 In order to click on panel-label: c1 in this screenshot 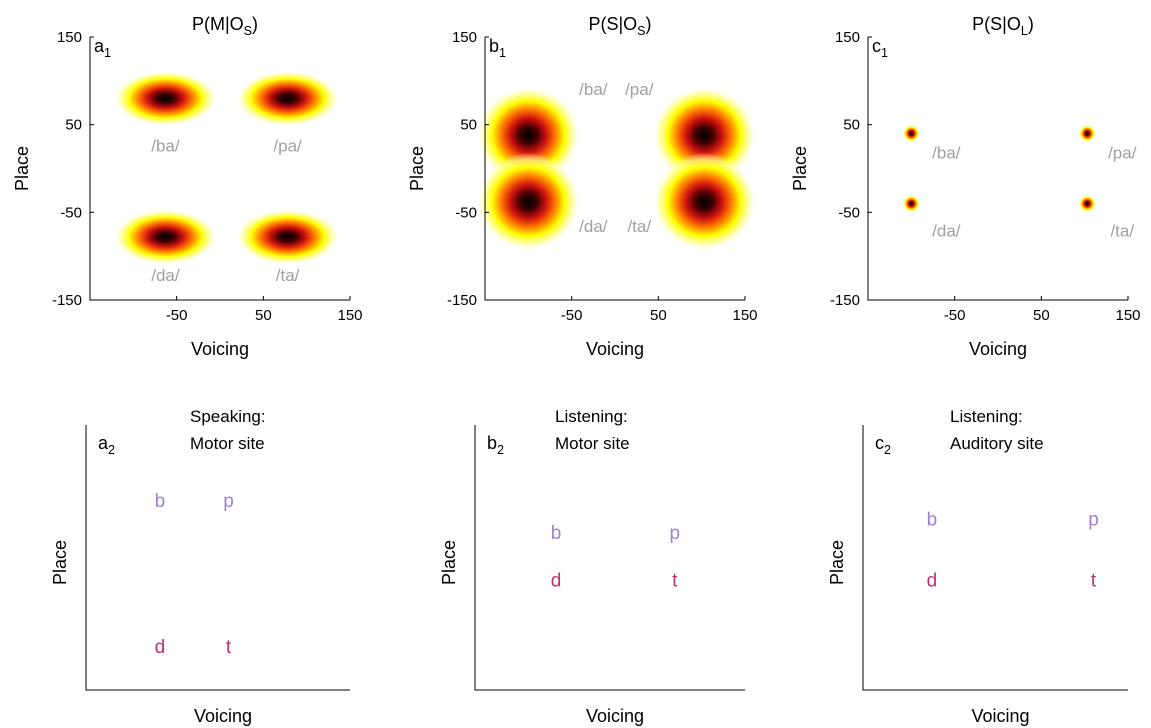, I will do `click(880, 48)`.